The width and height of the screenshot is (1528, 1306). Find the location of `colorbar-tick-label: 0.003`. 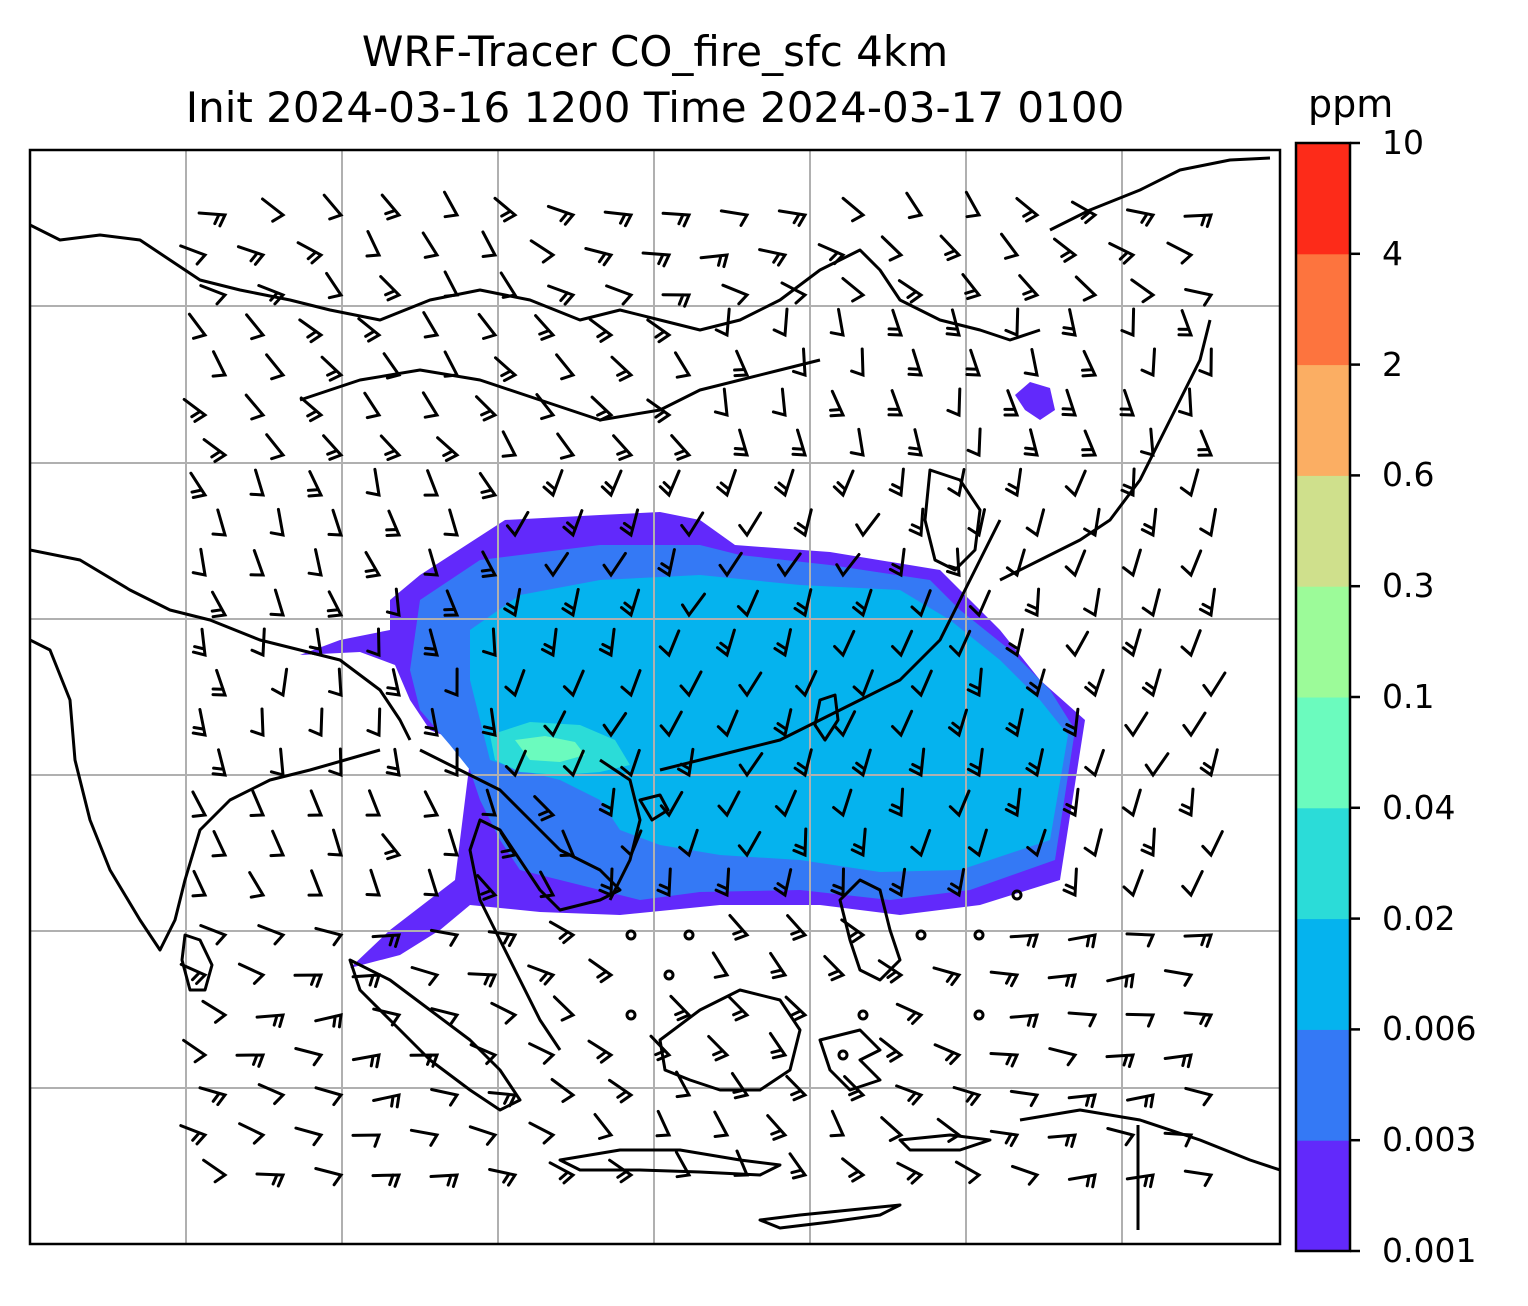

colorbar-tick-label: 0.003 is located at coordinates (1429, 1140).